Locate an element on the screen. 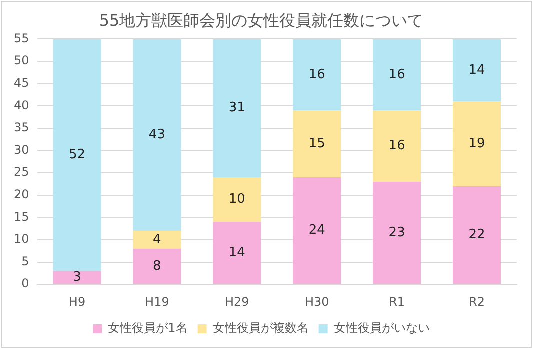 This screenshot has height=349, width=533. data-label: 10 is located at coordinates (237, 200).